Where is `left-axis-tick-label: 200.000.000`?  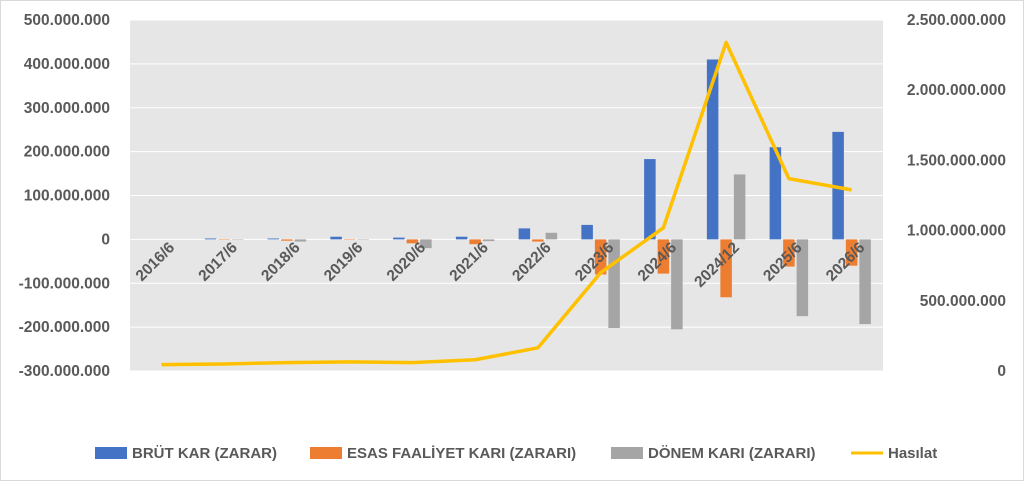 left-axis-tick-label: 200.000.000 is located at coordinates (67, 152).